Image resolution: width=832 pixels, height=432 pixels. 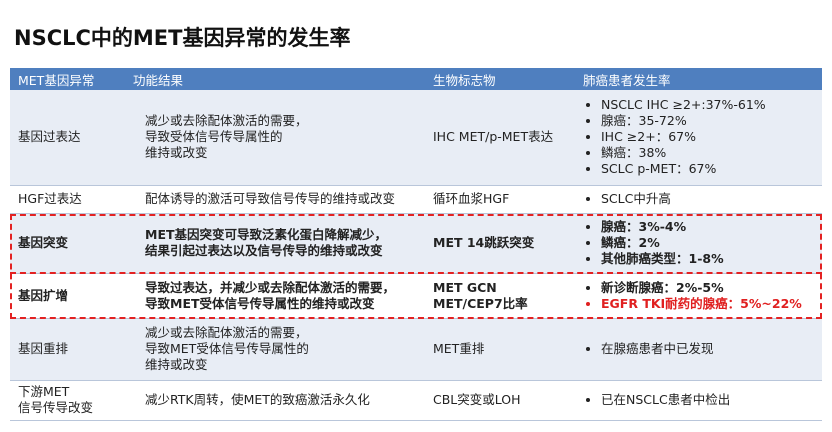 I want to click on table-cell: 在腺癌患者中已发现, so click(x=698, y=349).